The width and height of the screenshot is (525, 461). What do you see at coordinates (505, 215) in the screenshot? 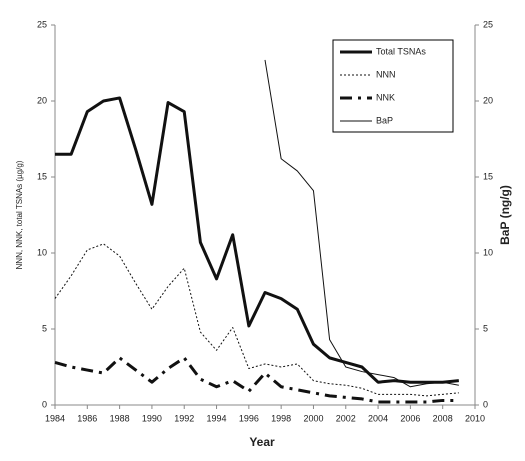
I see `y2-axis-title: BaP (ng/g)` at bounding box center [505, 215].